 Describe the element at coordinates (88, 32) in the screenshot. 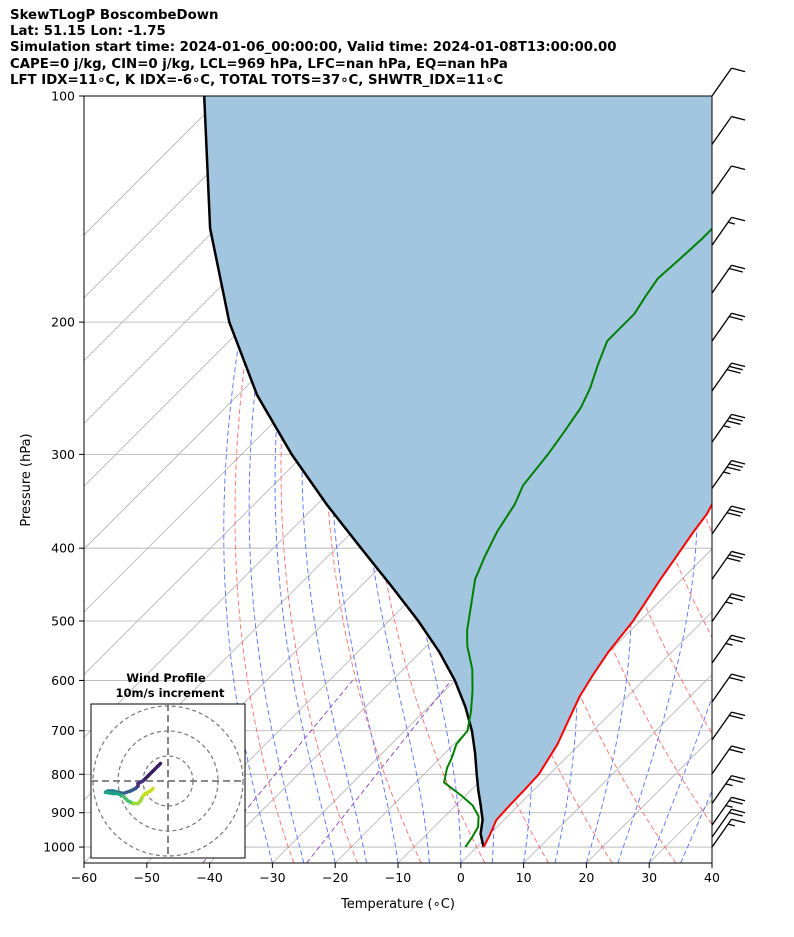

I see `title-location: Lat: 51.15 Lon: -1.75` at that location.